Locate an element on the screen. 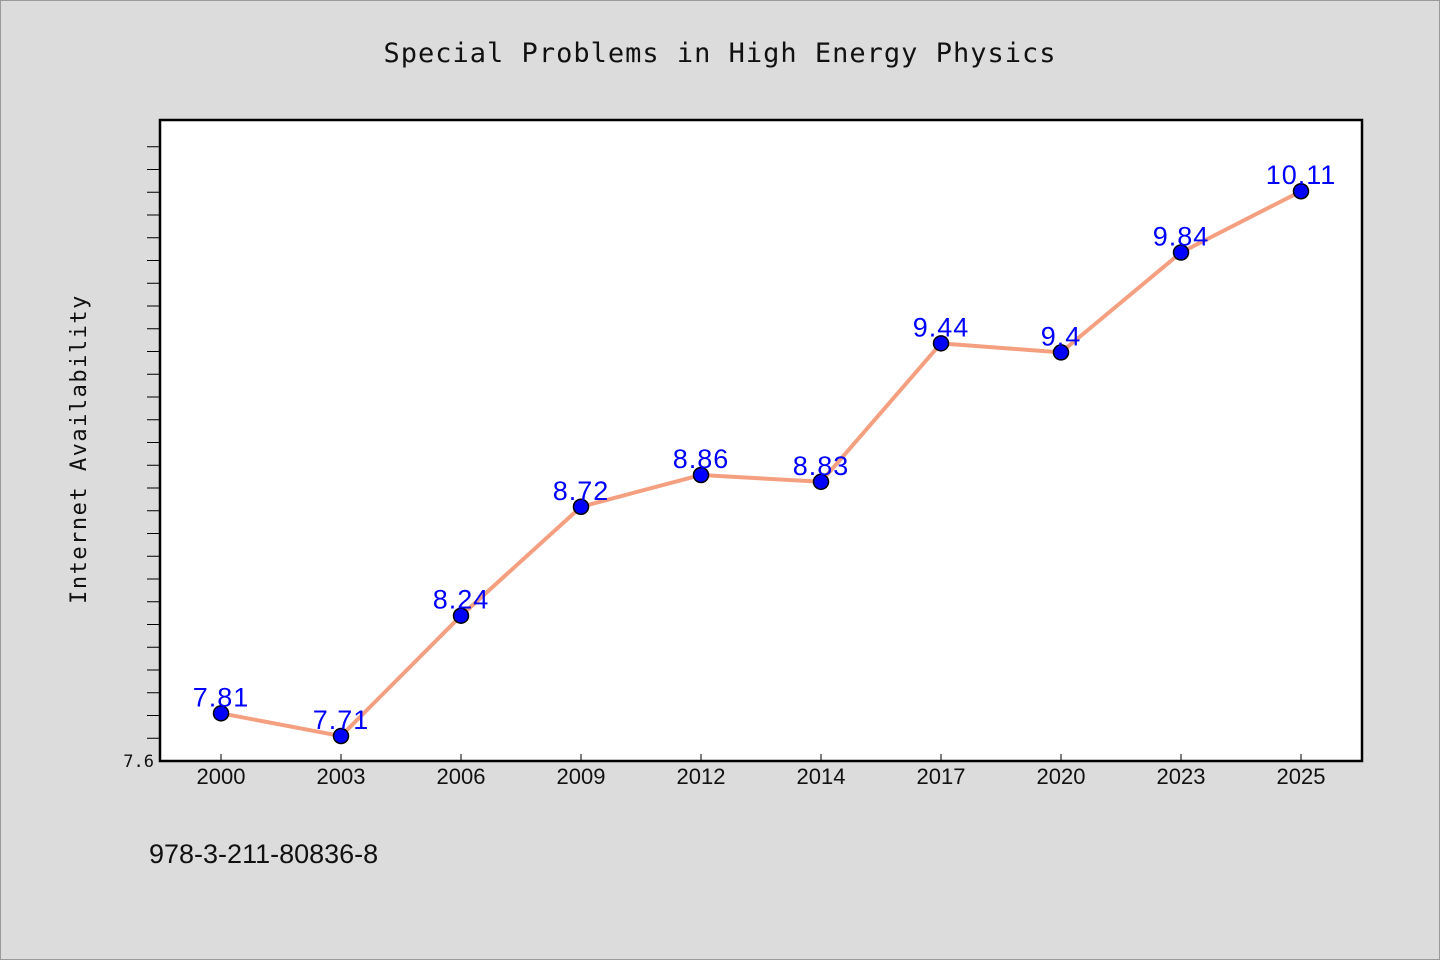  x-tick-label: 2023 is located at coordinates (1181, 776).